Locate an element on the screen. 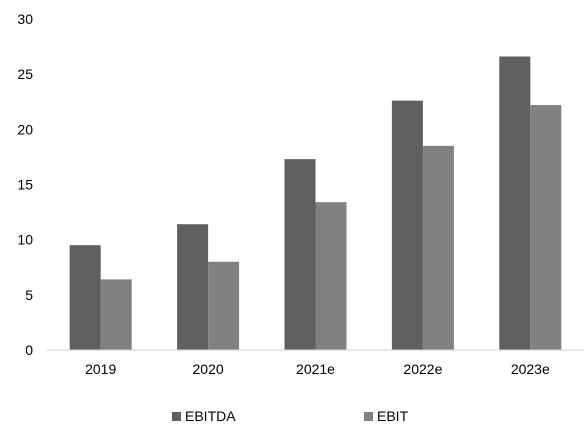 The image size is (588, 436). legend-label-ebit: EBIT is located at coordinates (393, 416).